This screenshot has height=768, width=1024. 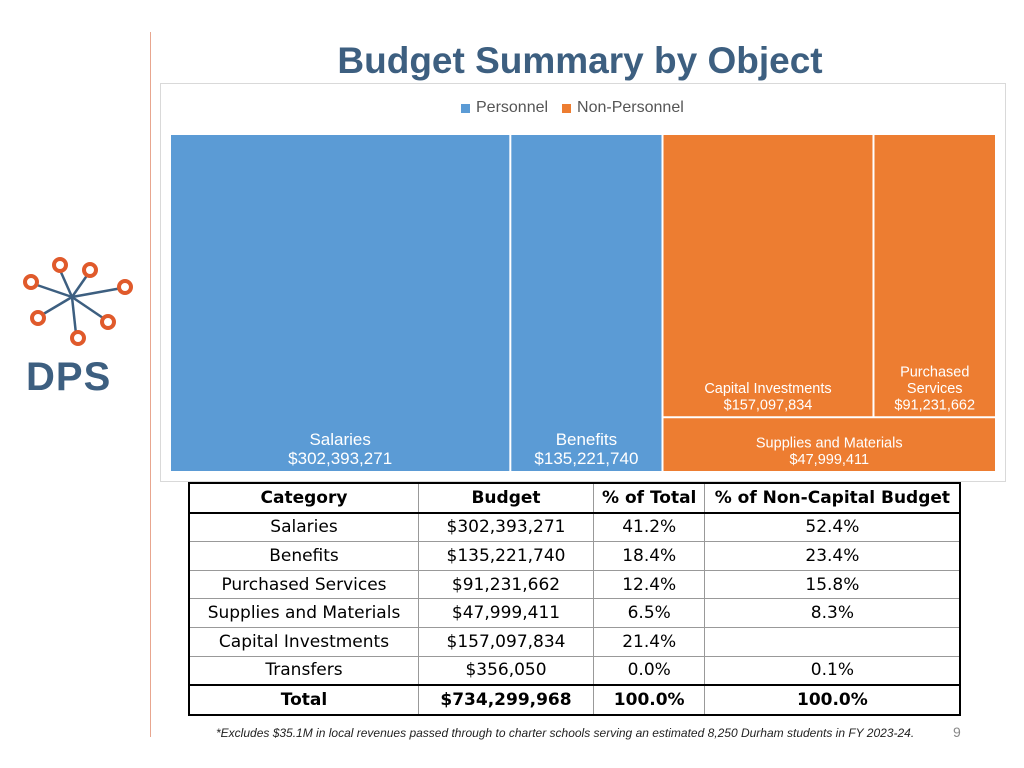 What do you see at coordinates (832, 556) in the screenshot?
I see `cell-percent-non-capital: 23.4%` at bounding box center [832, 556].